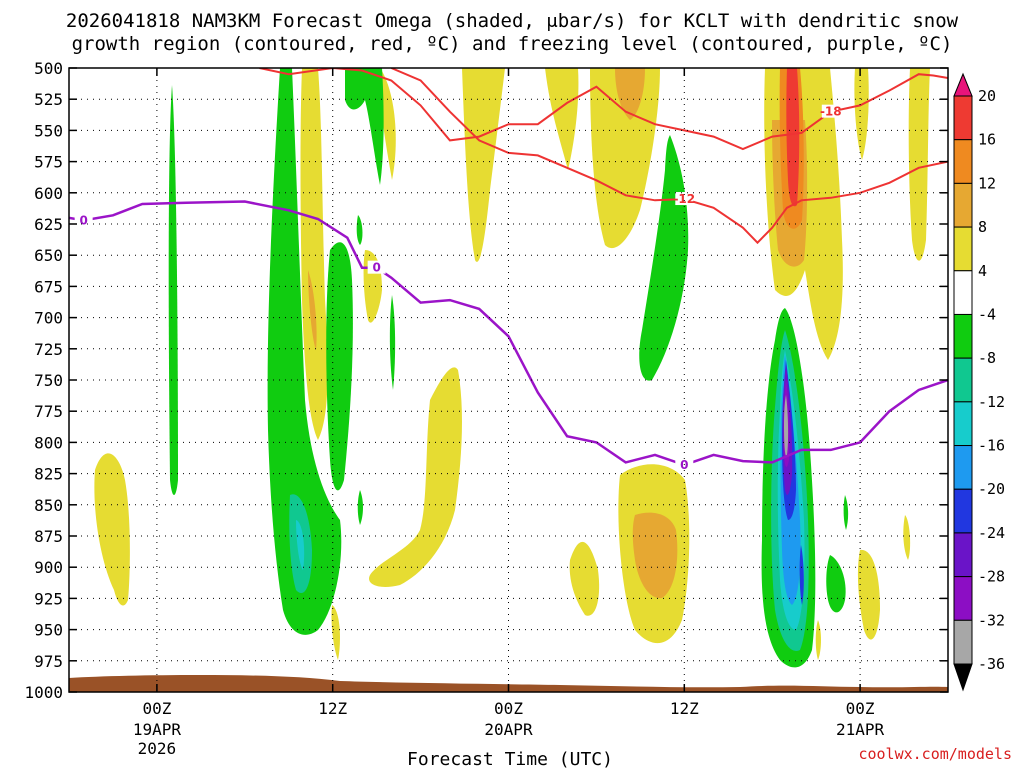 This screenshot has width=1024, height=768. I want to click on y-tick-label: 825, so click(48, 474).